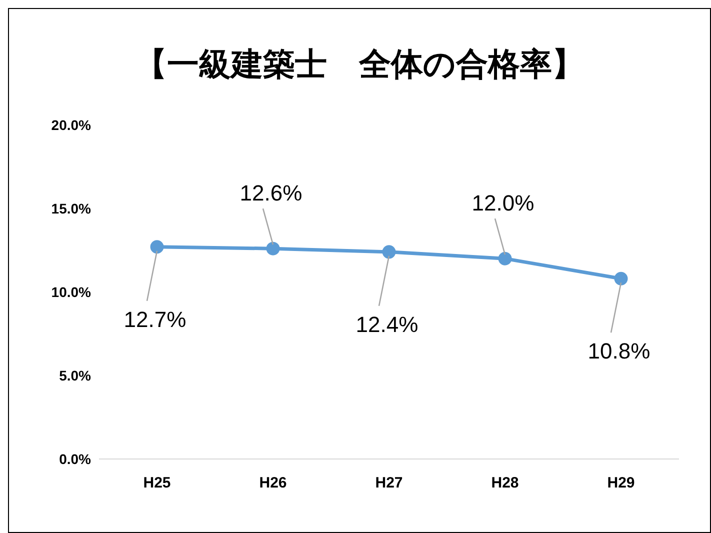 The height and width of the screenshot is (533, 711). What do you see at coordinates (619, 351) in the screenshot?
I see `data-label: 10.8%` at bounding box center [619, 351].